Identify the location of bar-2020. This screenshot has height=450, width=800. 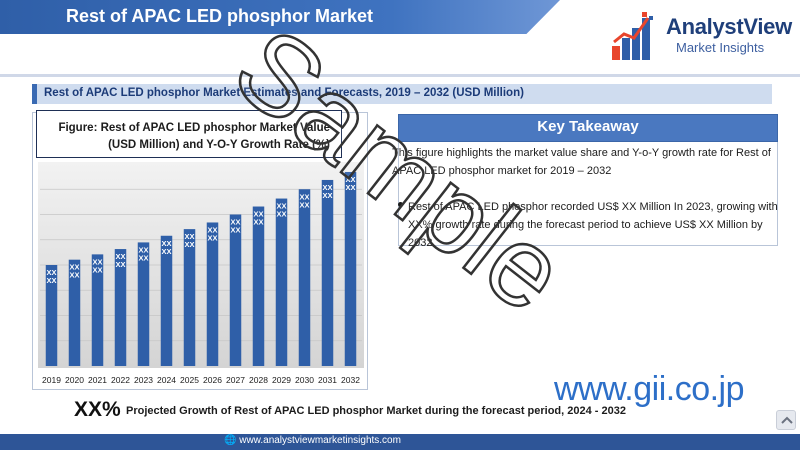
(74, 312).